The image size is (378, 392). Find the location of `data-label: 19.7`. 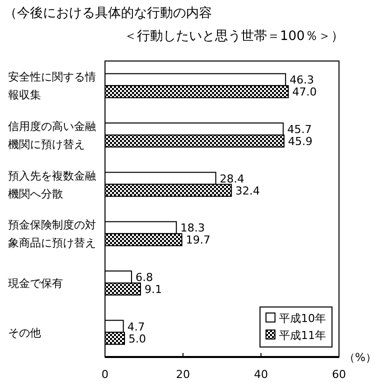

data-label: 19.7 is located at coordinates (198, 240).